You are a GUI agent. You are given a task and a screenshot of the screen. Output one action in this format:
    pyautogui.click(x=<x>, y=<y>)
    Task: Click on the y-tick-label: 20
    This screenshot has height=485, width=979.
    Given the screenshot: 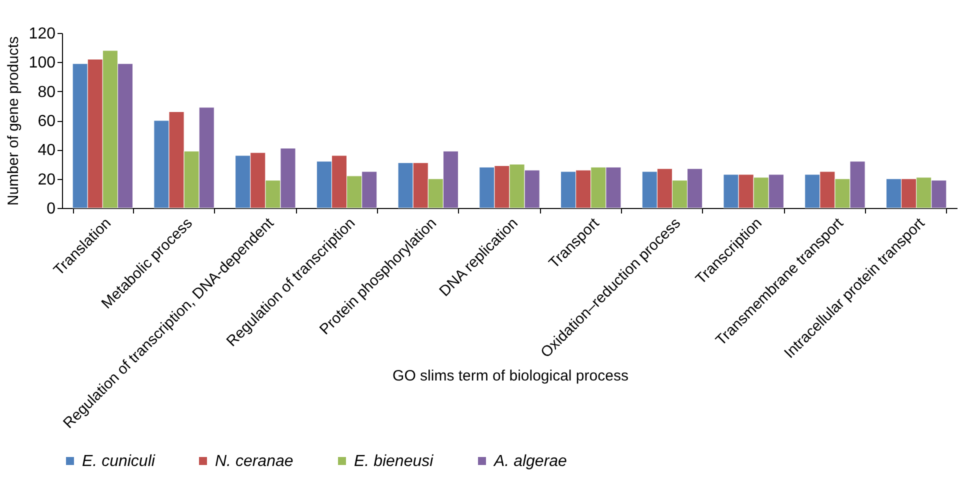 What is the action you would take?
    pyautogui.click(x=47, y=179)
    